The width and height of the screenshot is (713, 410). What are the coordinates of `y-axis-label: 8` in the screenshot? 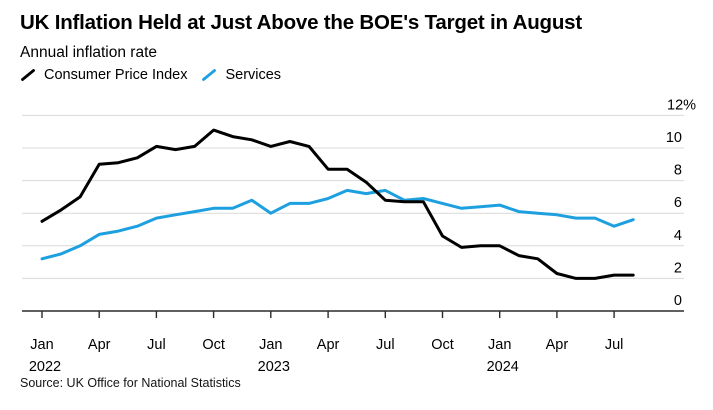 It's located at (678, 171).